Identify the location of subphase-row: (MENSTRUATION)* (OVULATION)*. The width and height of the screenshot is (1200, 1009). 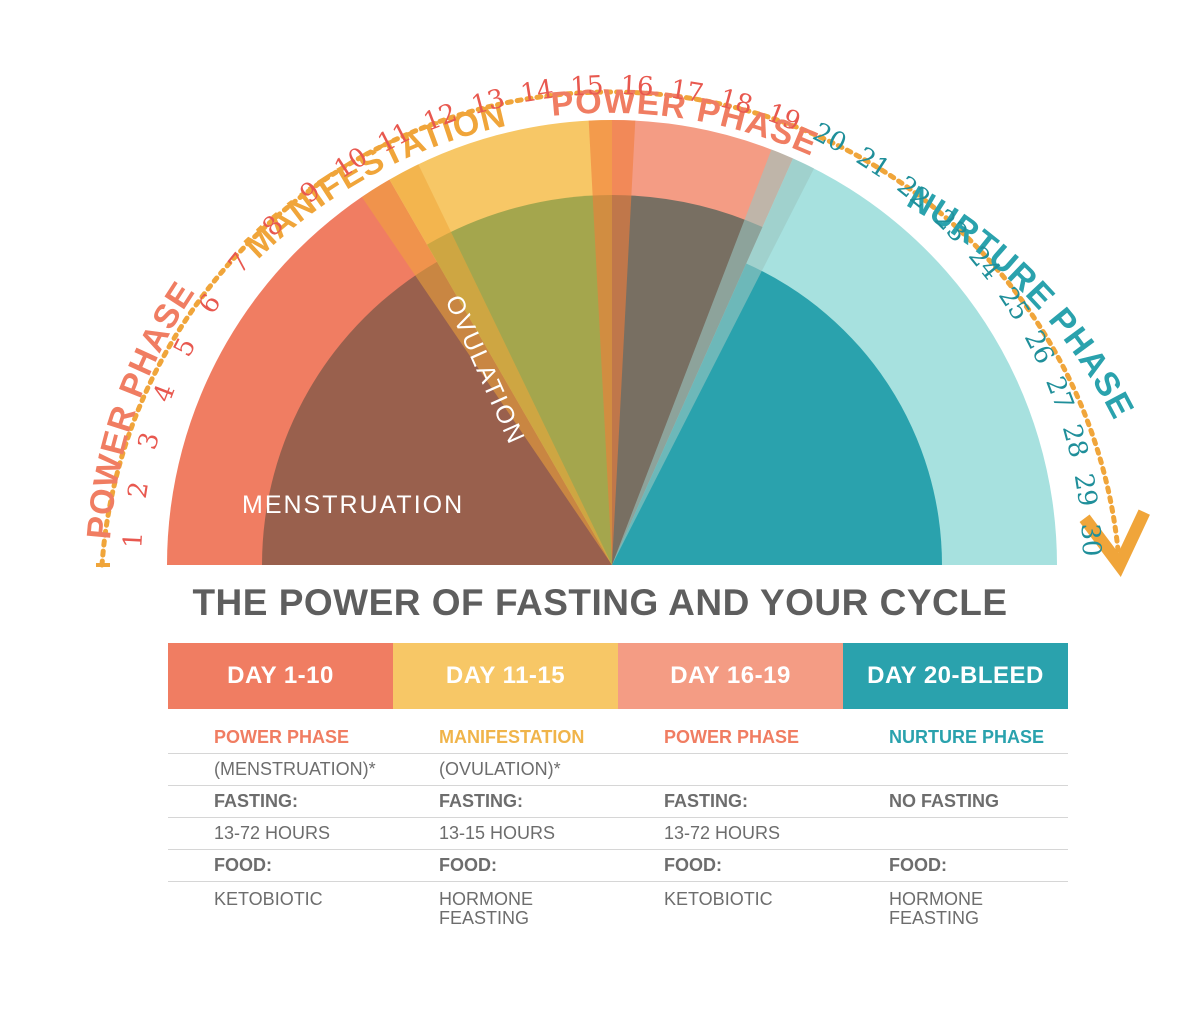
(618, 770).